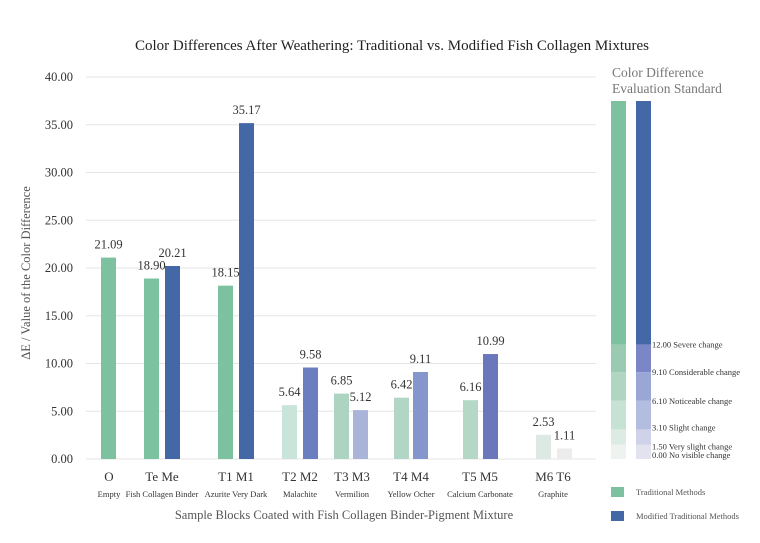 The width and height of the screenshot is (760, 543). What do you see at coordinates (342, 381) in the screenshot?
I see `data-label: 6.85` at bounding box center [342, 381].